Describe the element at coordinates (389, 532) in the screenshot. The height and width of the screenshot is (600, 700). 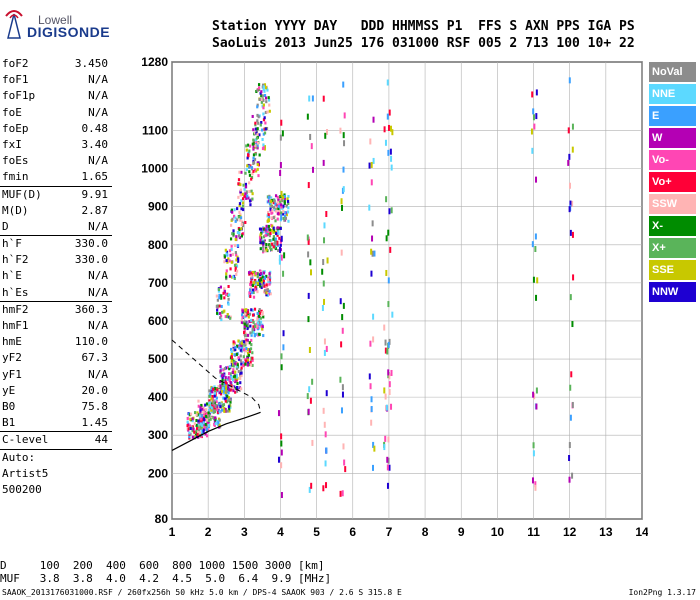
I see `x-tick-label: 7` at that location.